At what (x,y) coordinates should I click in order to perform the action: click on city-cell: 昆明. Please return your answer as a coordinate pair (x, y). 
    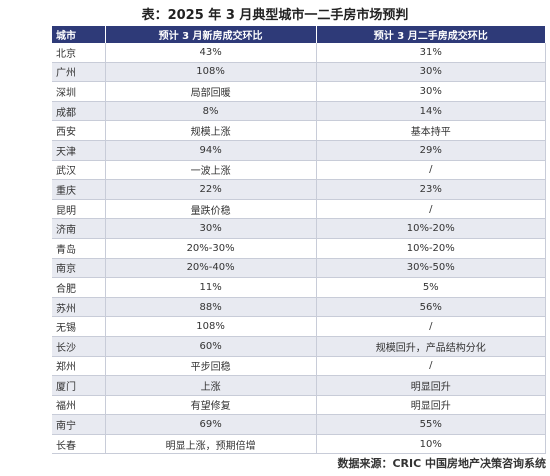
    Looking at the image, I should click on (79, 209).